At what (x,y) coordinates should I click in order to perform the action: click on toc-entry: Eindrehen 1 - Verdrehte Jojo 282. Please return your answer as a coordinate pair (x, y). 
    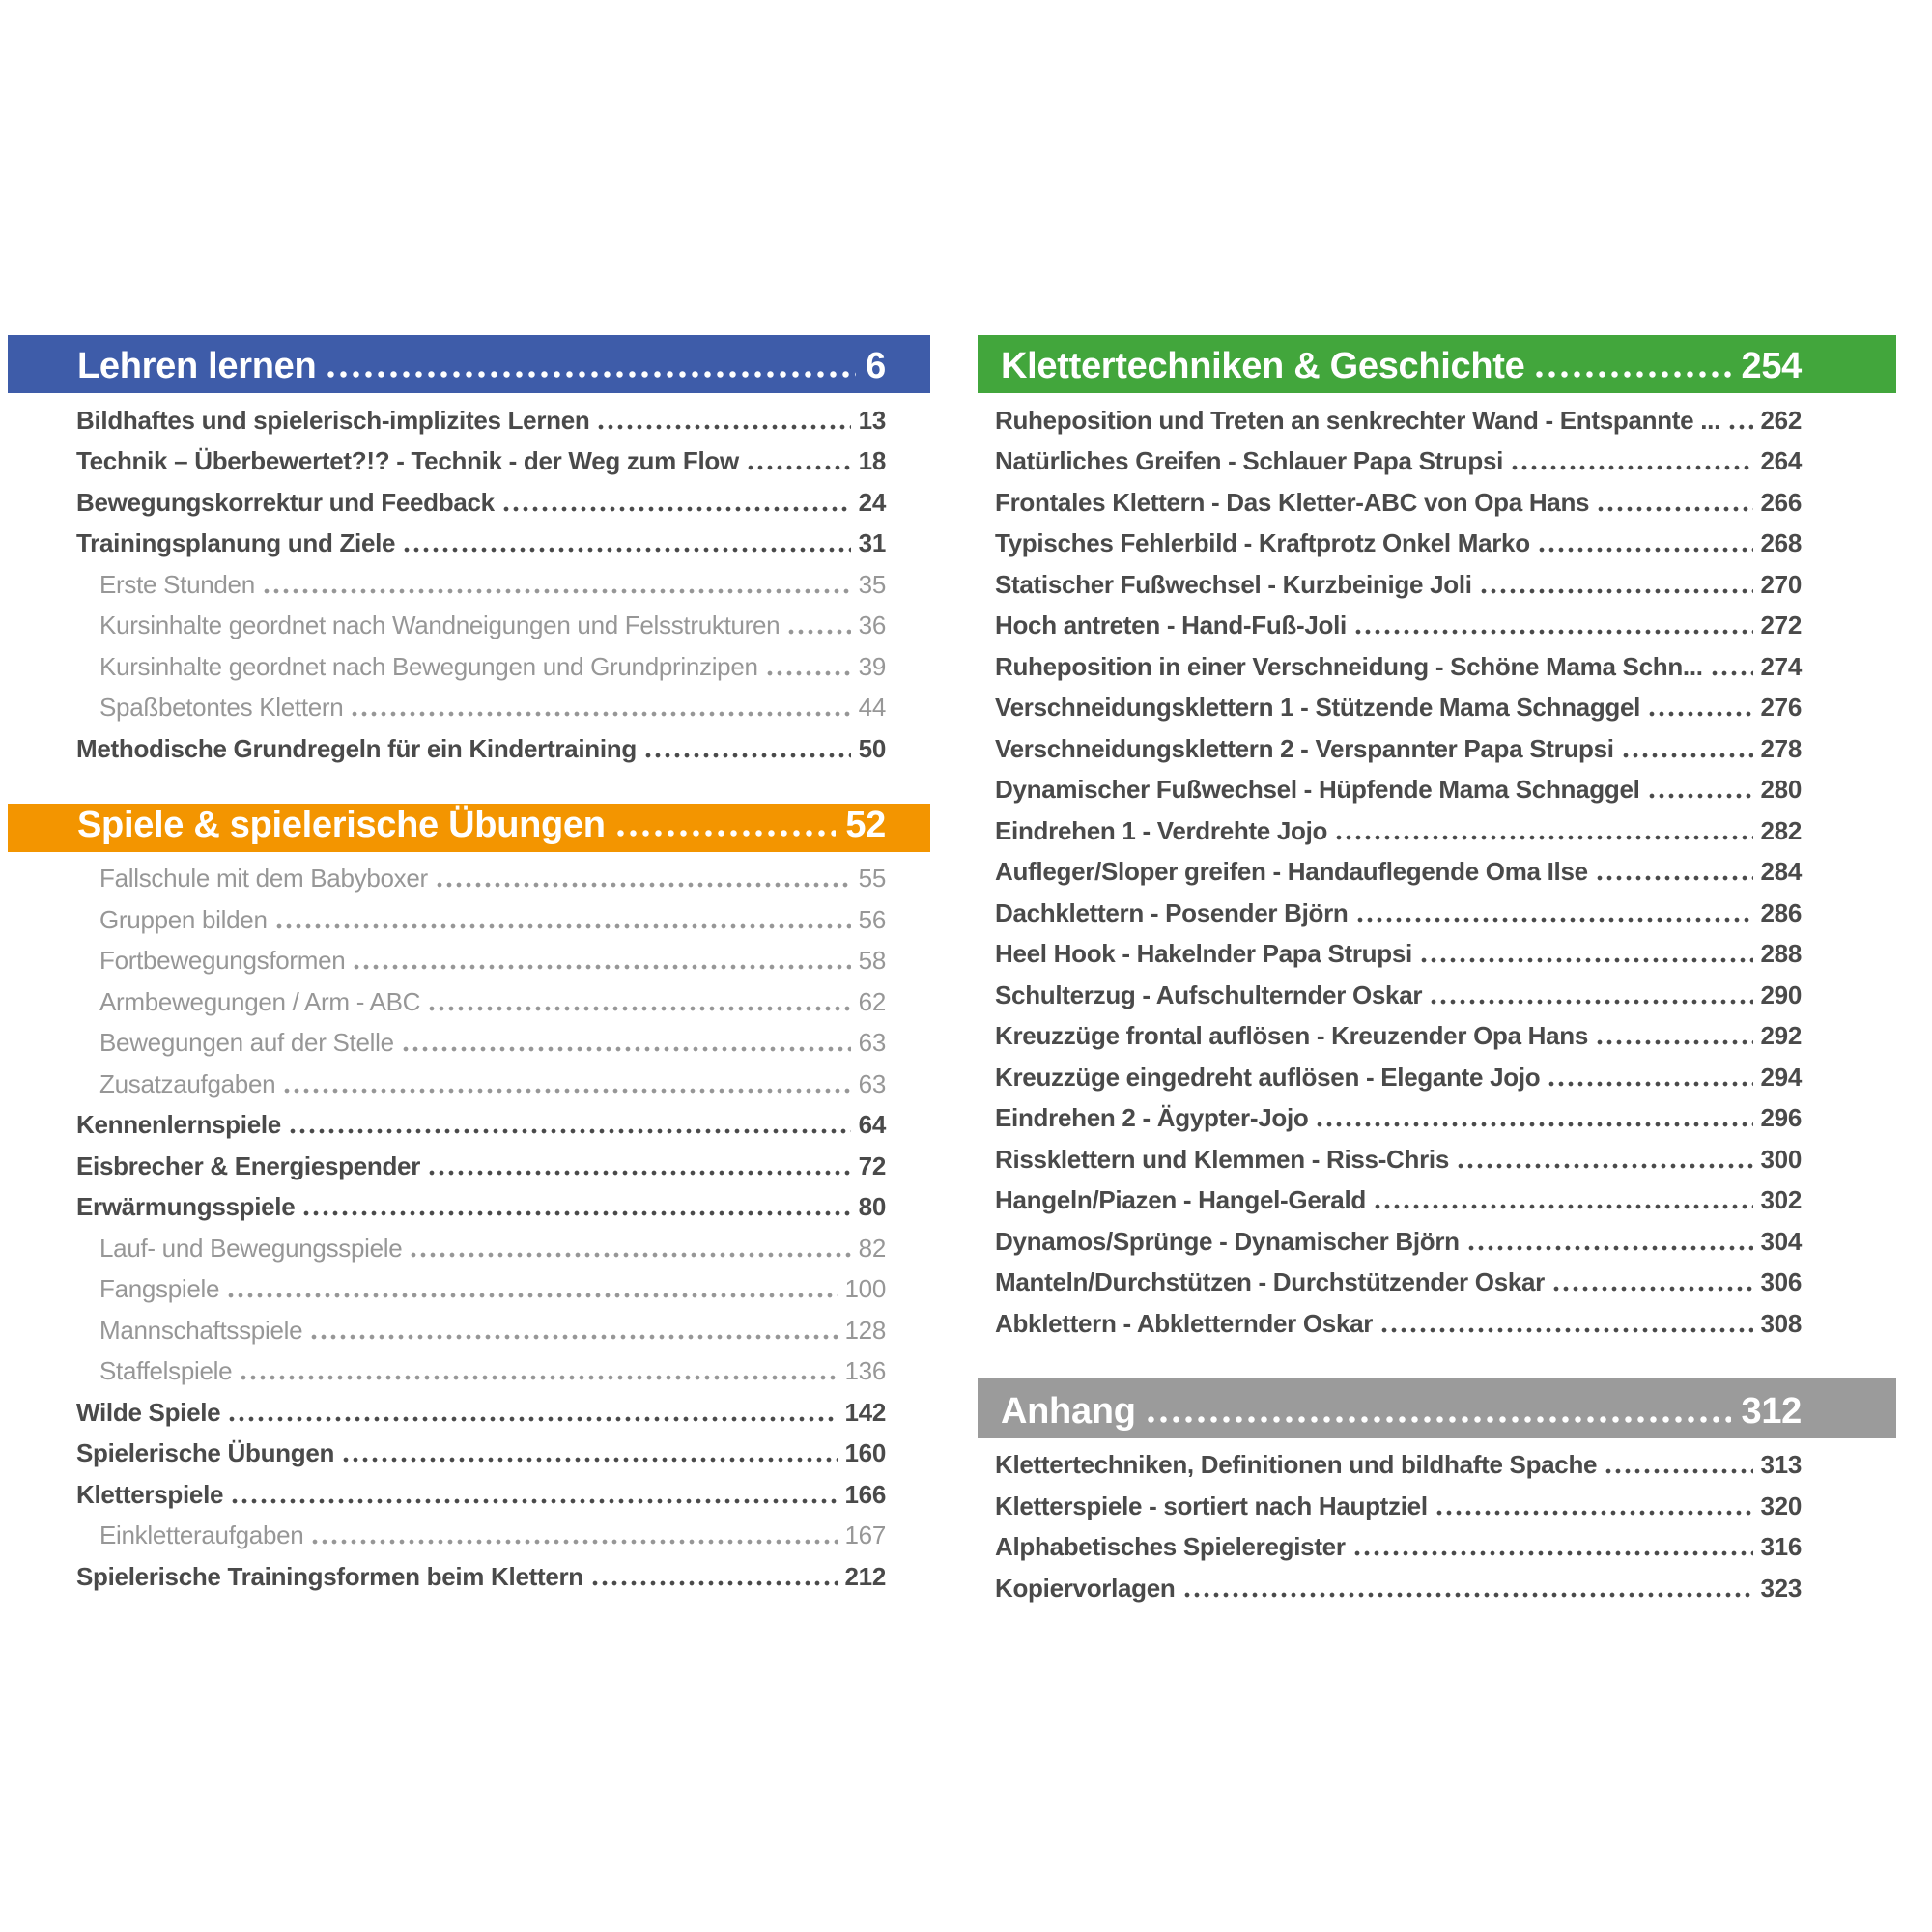
    Looking at the image, I should click on (1437, 828).